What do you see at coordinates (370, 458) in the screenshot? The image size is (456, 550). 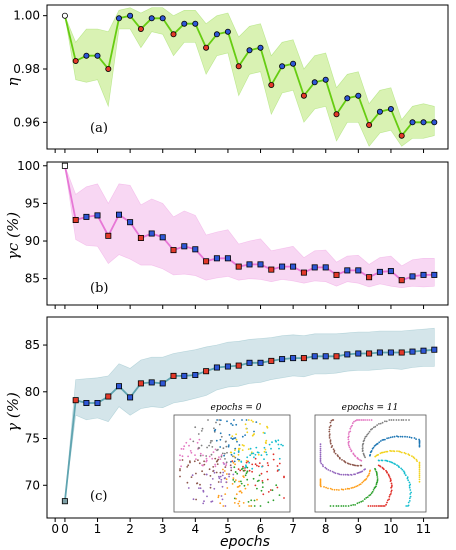 I see `inset-epochs-11: epochs = 11` at bounding box center [370, 458].